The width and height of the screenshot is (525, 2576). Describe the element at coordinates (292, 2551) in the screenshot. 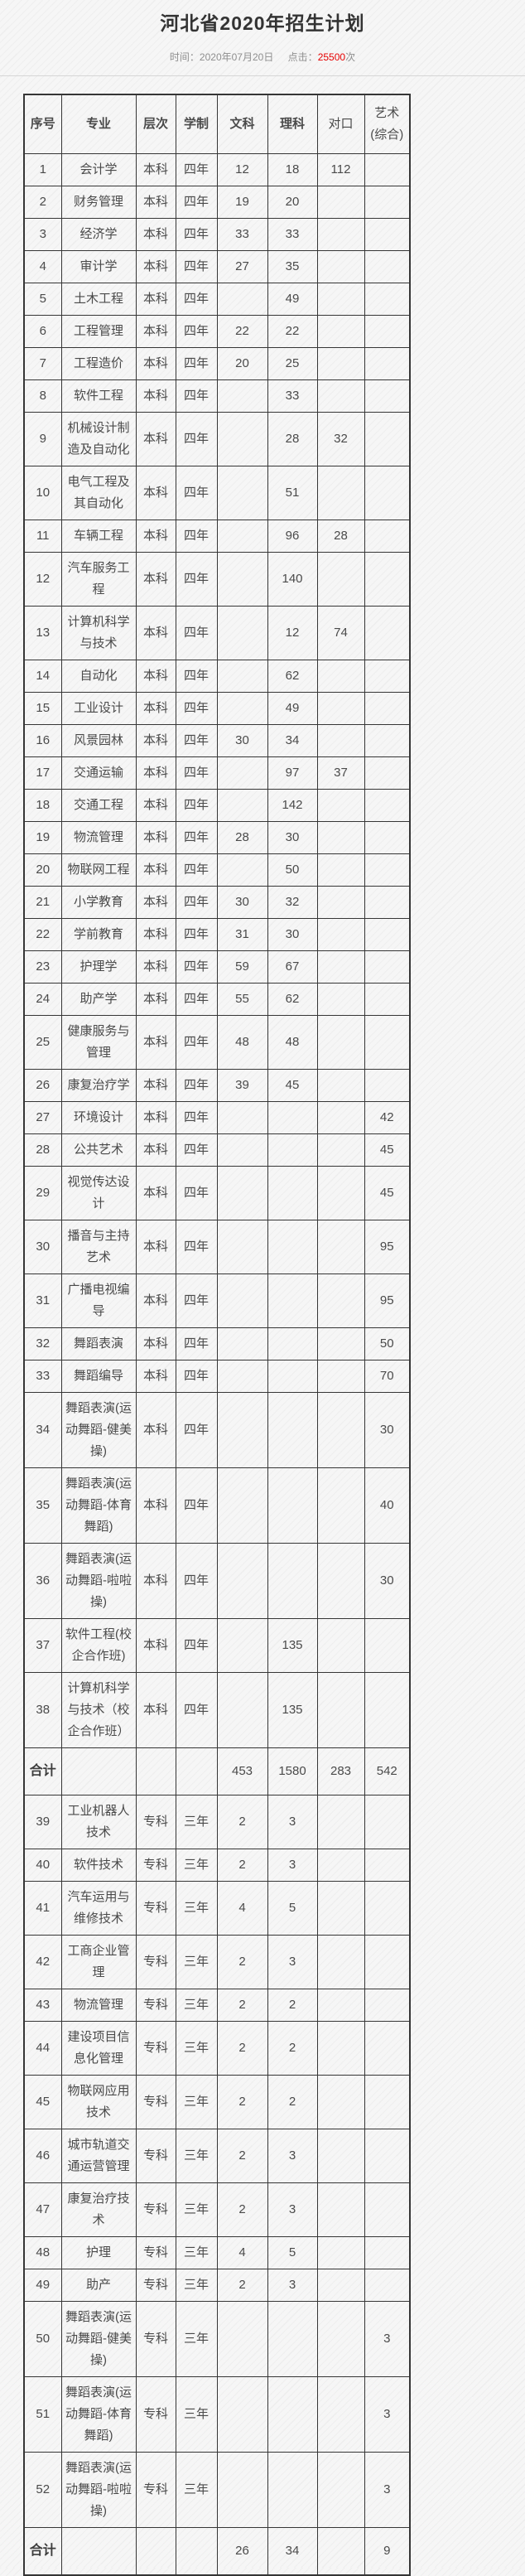

I see `cell-like: 34` at that location.